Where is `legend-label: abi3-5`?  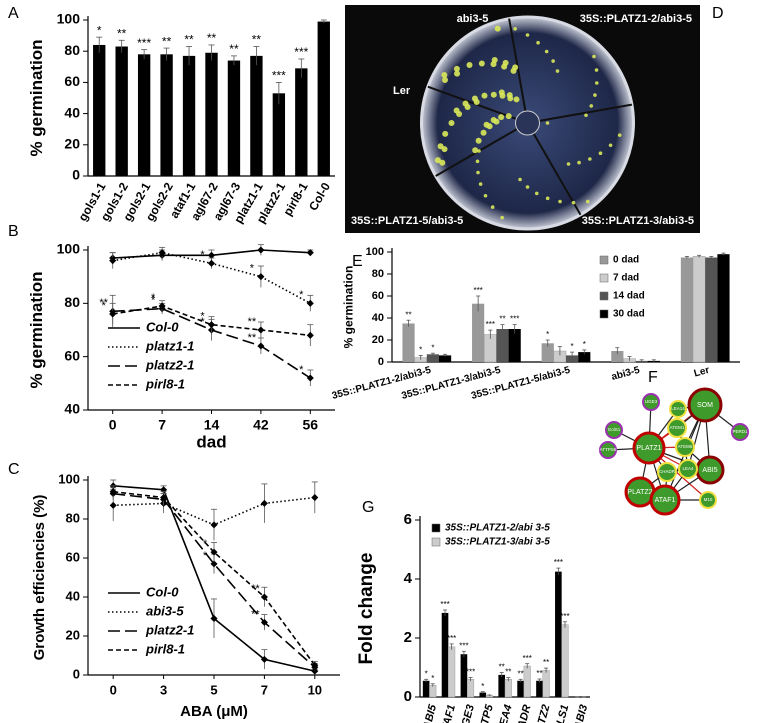 legend-label: abi3-5 is located at coordinates (165, 610).